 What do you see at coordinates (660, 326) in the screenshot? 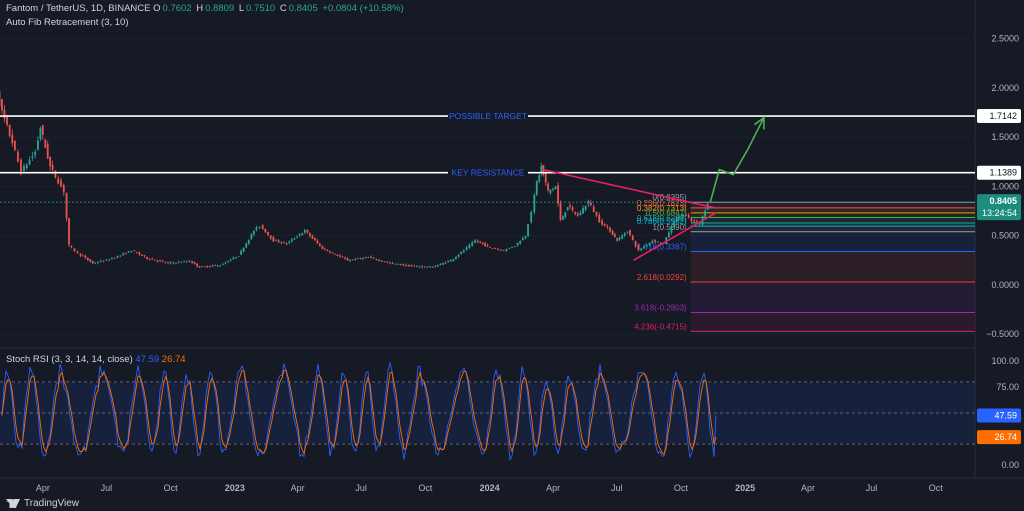
I see `fib-level-label: 4.236(-0.4715)` at bounding box center [660, 326].